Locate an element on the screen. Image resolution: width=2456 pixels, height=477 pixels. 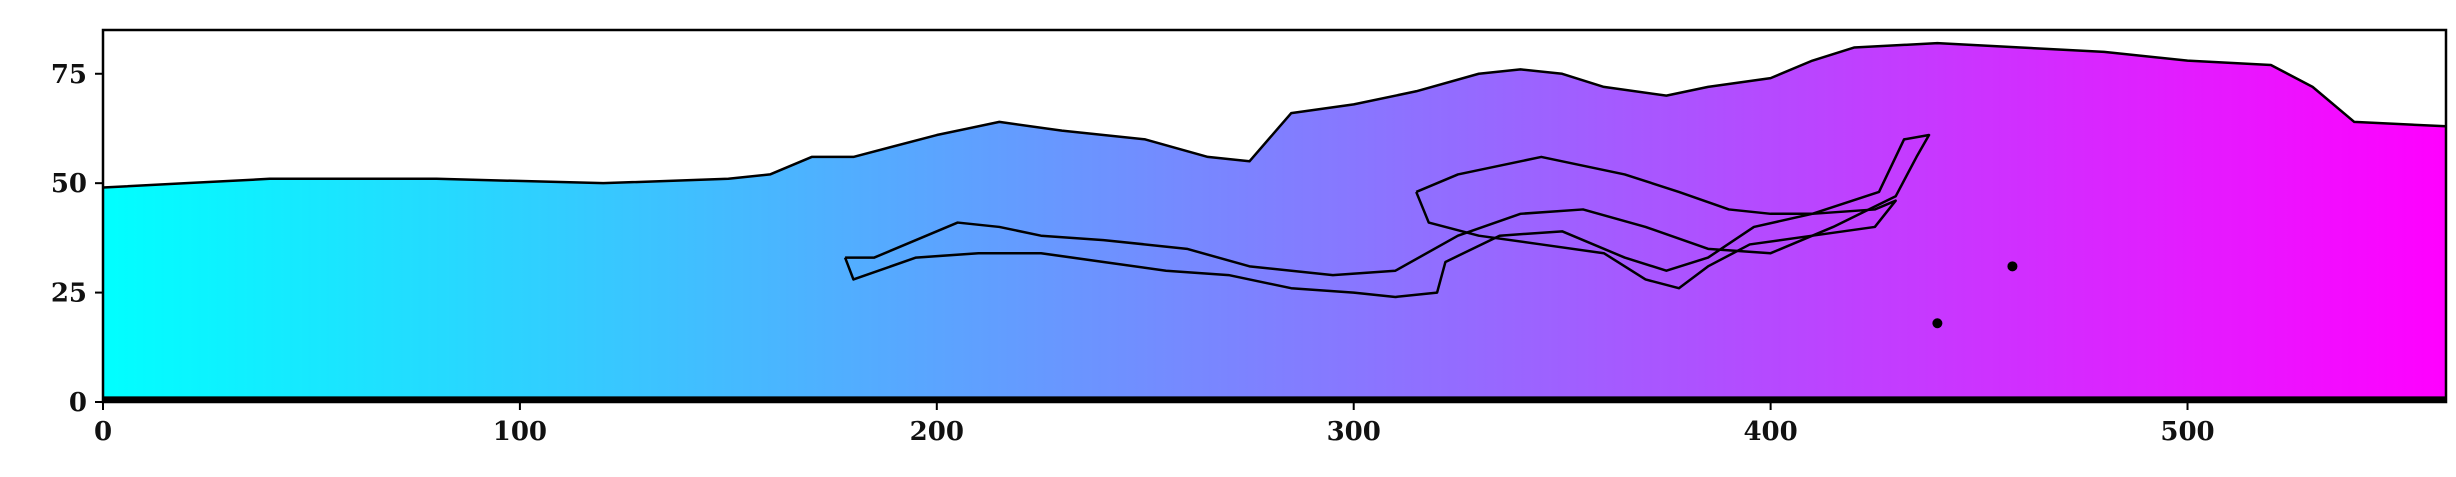
x-tick-label-300: 300 is located at coordinates (1354, 432).